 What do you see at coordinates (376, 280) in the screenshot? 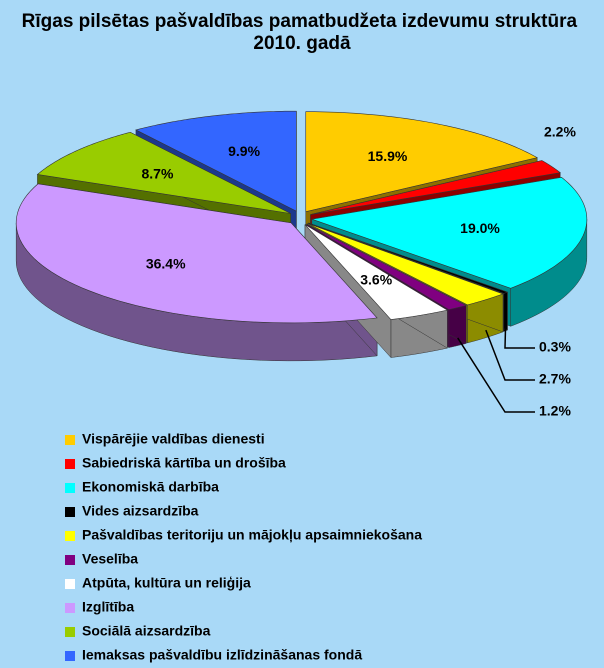
I see `data-label: 3.6%` at bounding box center [376, 280].